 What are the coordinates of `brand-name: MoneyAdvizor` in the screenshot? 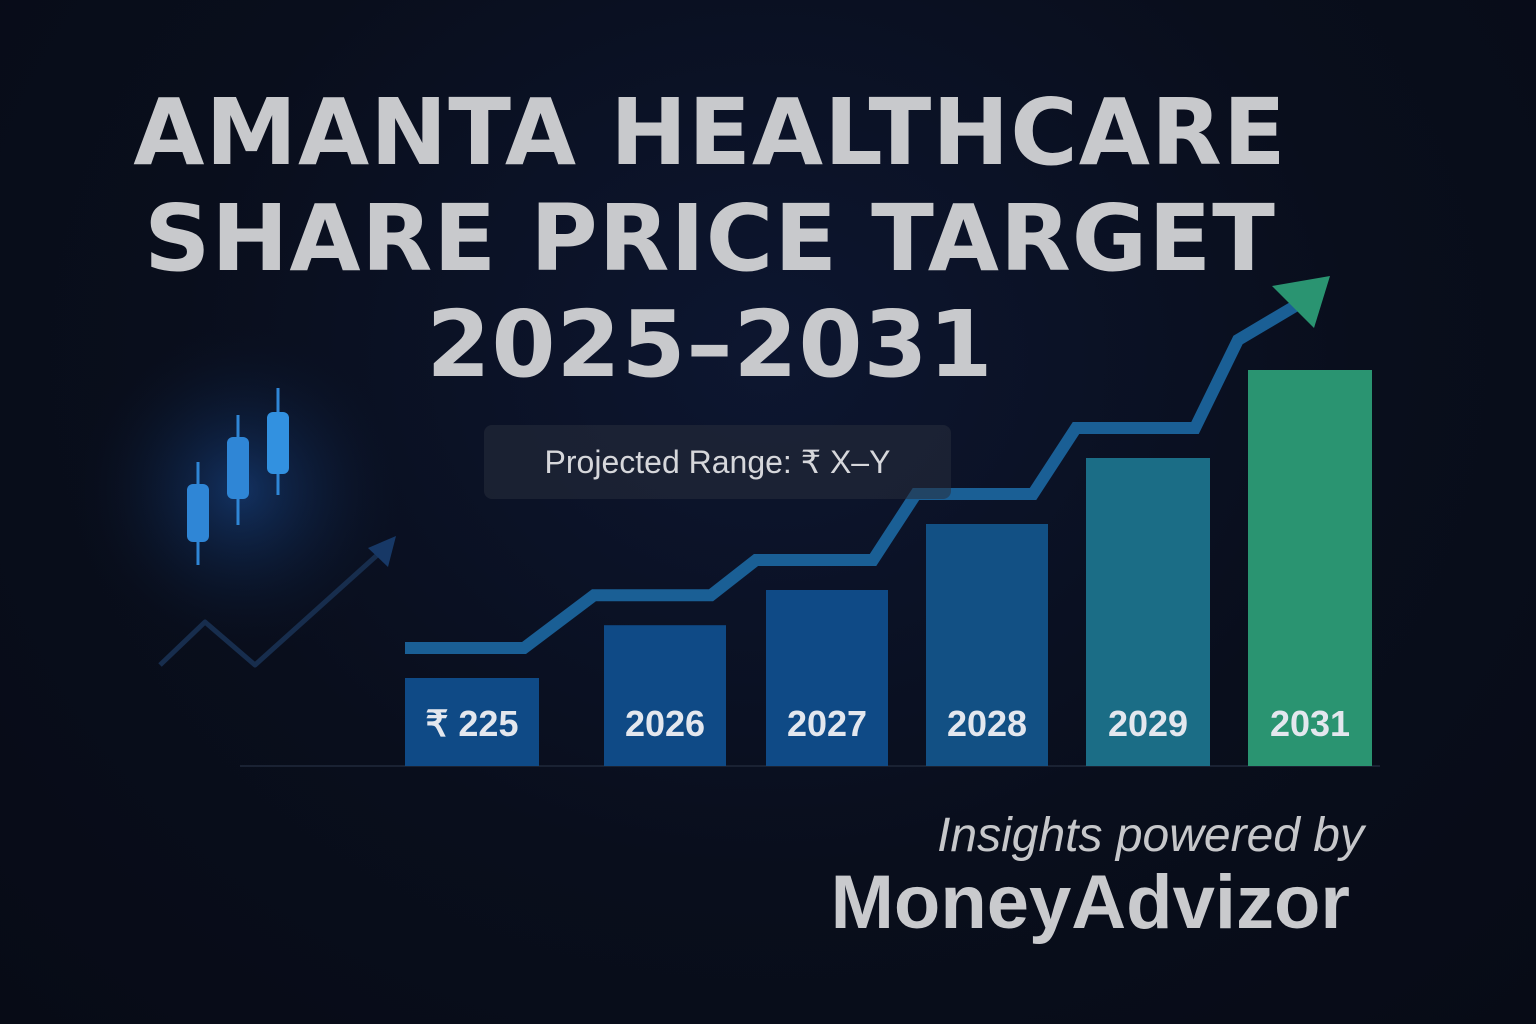 It's located at (1090, 902).